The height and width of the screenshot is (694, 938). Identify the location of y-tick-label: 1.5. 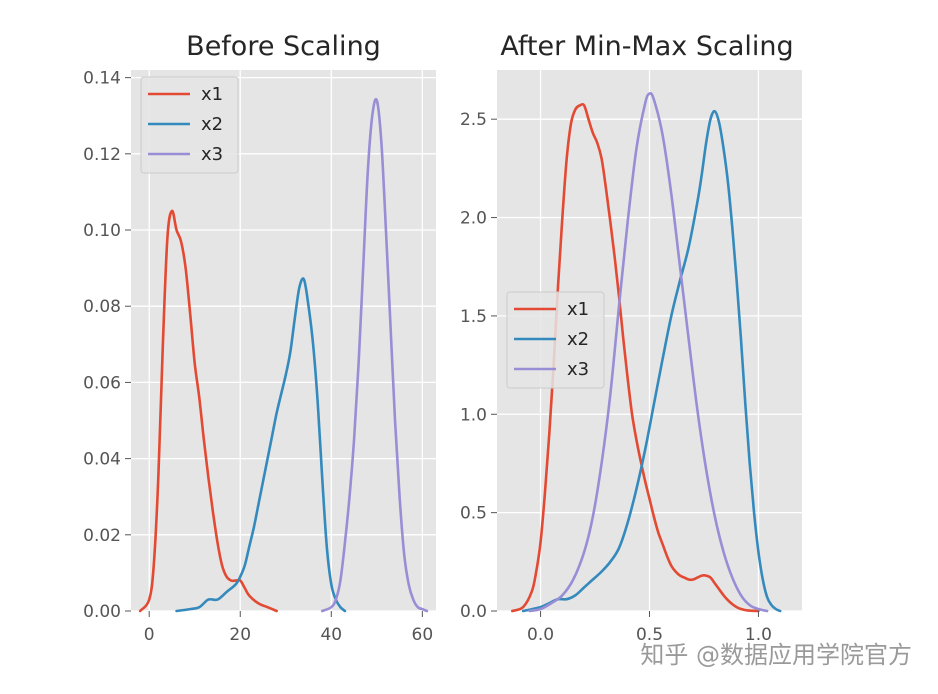
(473, 317).